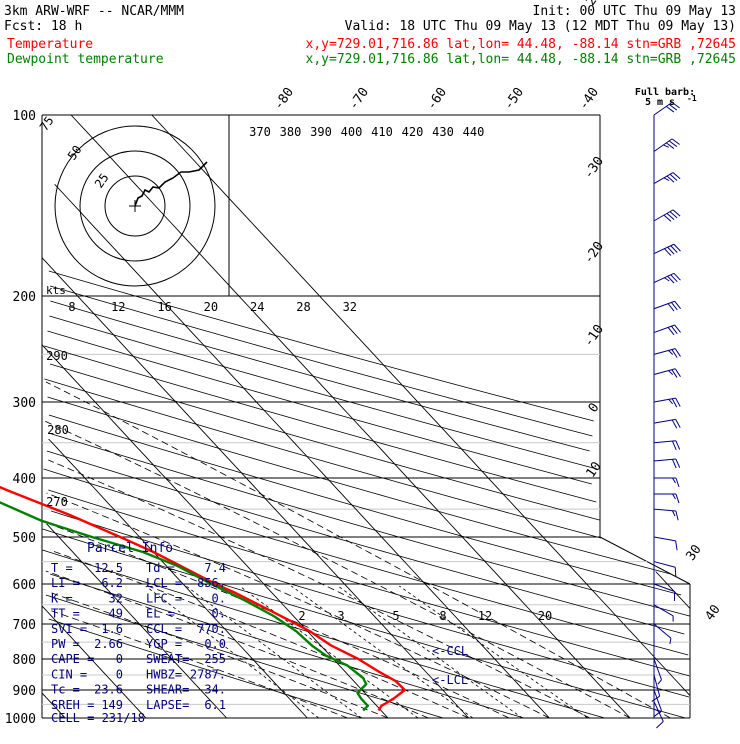 This screenshot has height=744, width=740. What do you see at coordinates (712, 612) in the screenshot?
I see `isotherm-label: 40` at bounding box center [712, 612].